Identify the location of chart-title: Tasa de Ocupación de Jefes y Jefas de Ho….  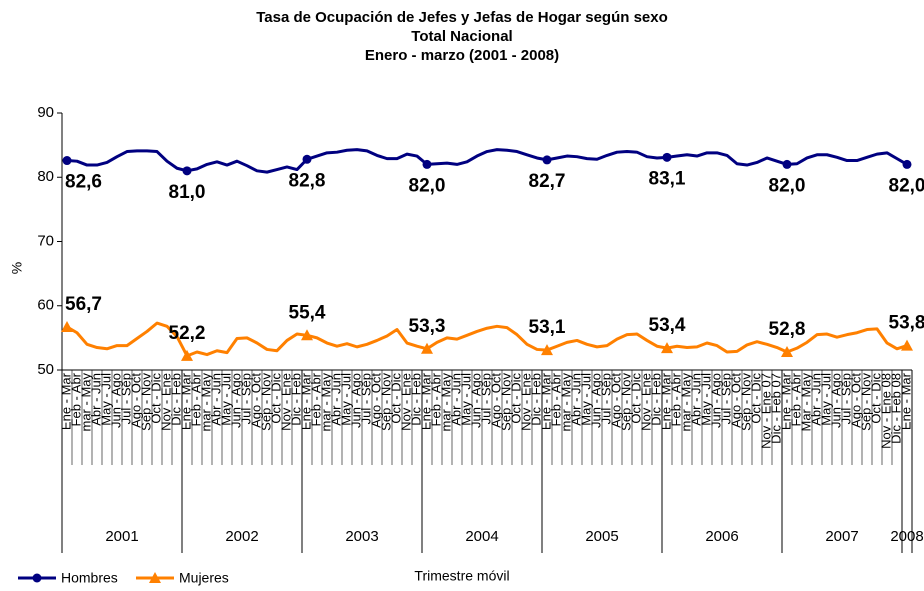
(462, 17).